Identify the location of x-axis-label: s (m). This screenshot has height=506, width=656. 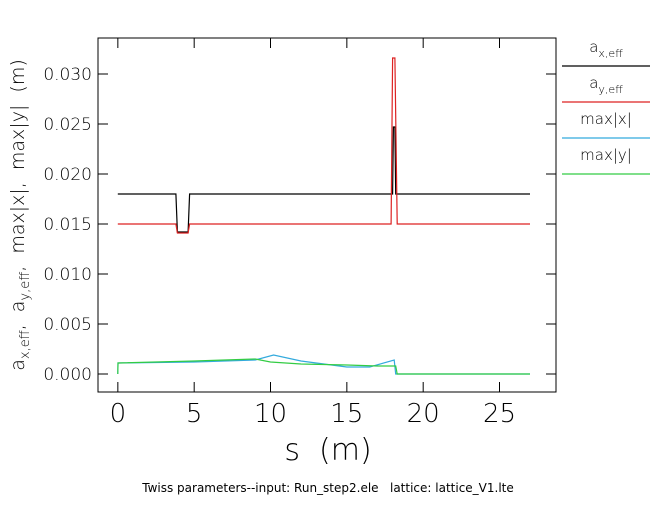
(327, 450).